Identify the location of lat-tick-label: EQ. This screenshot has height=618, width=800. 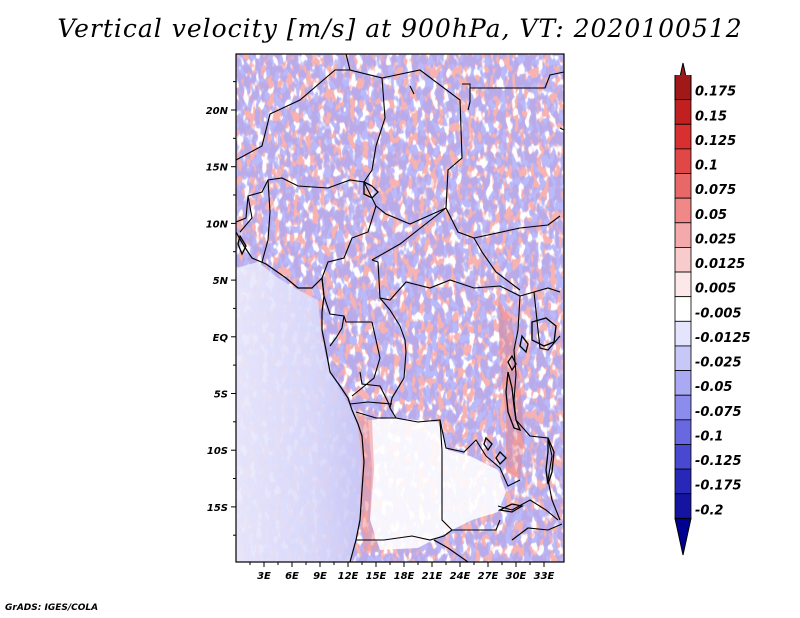
(221, 338).